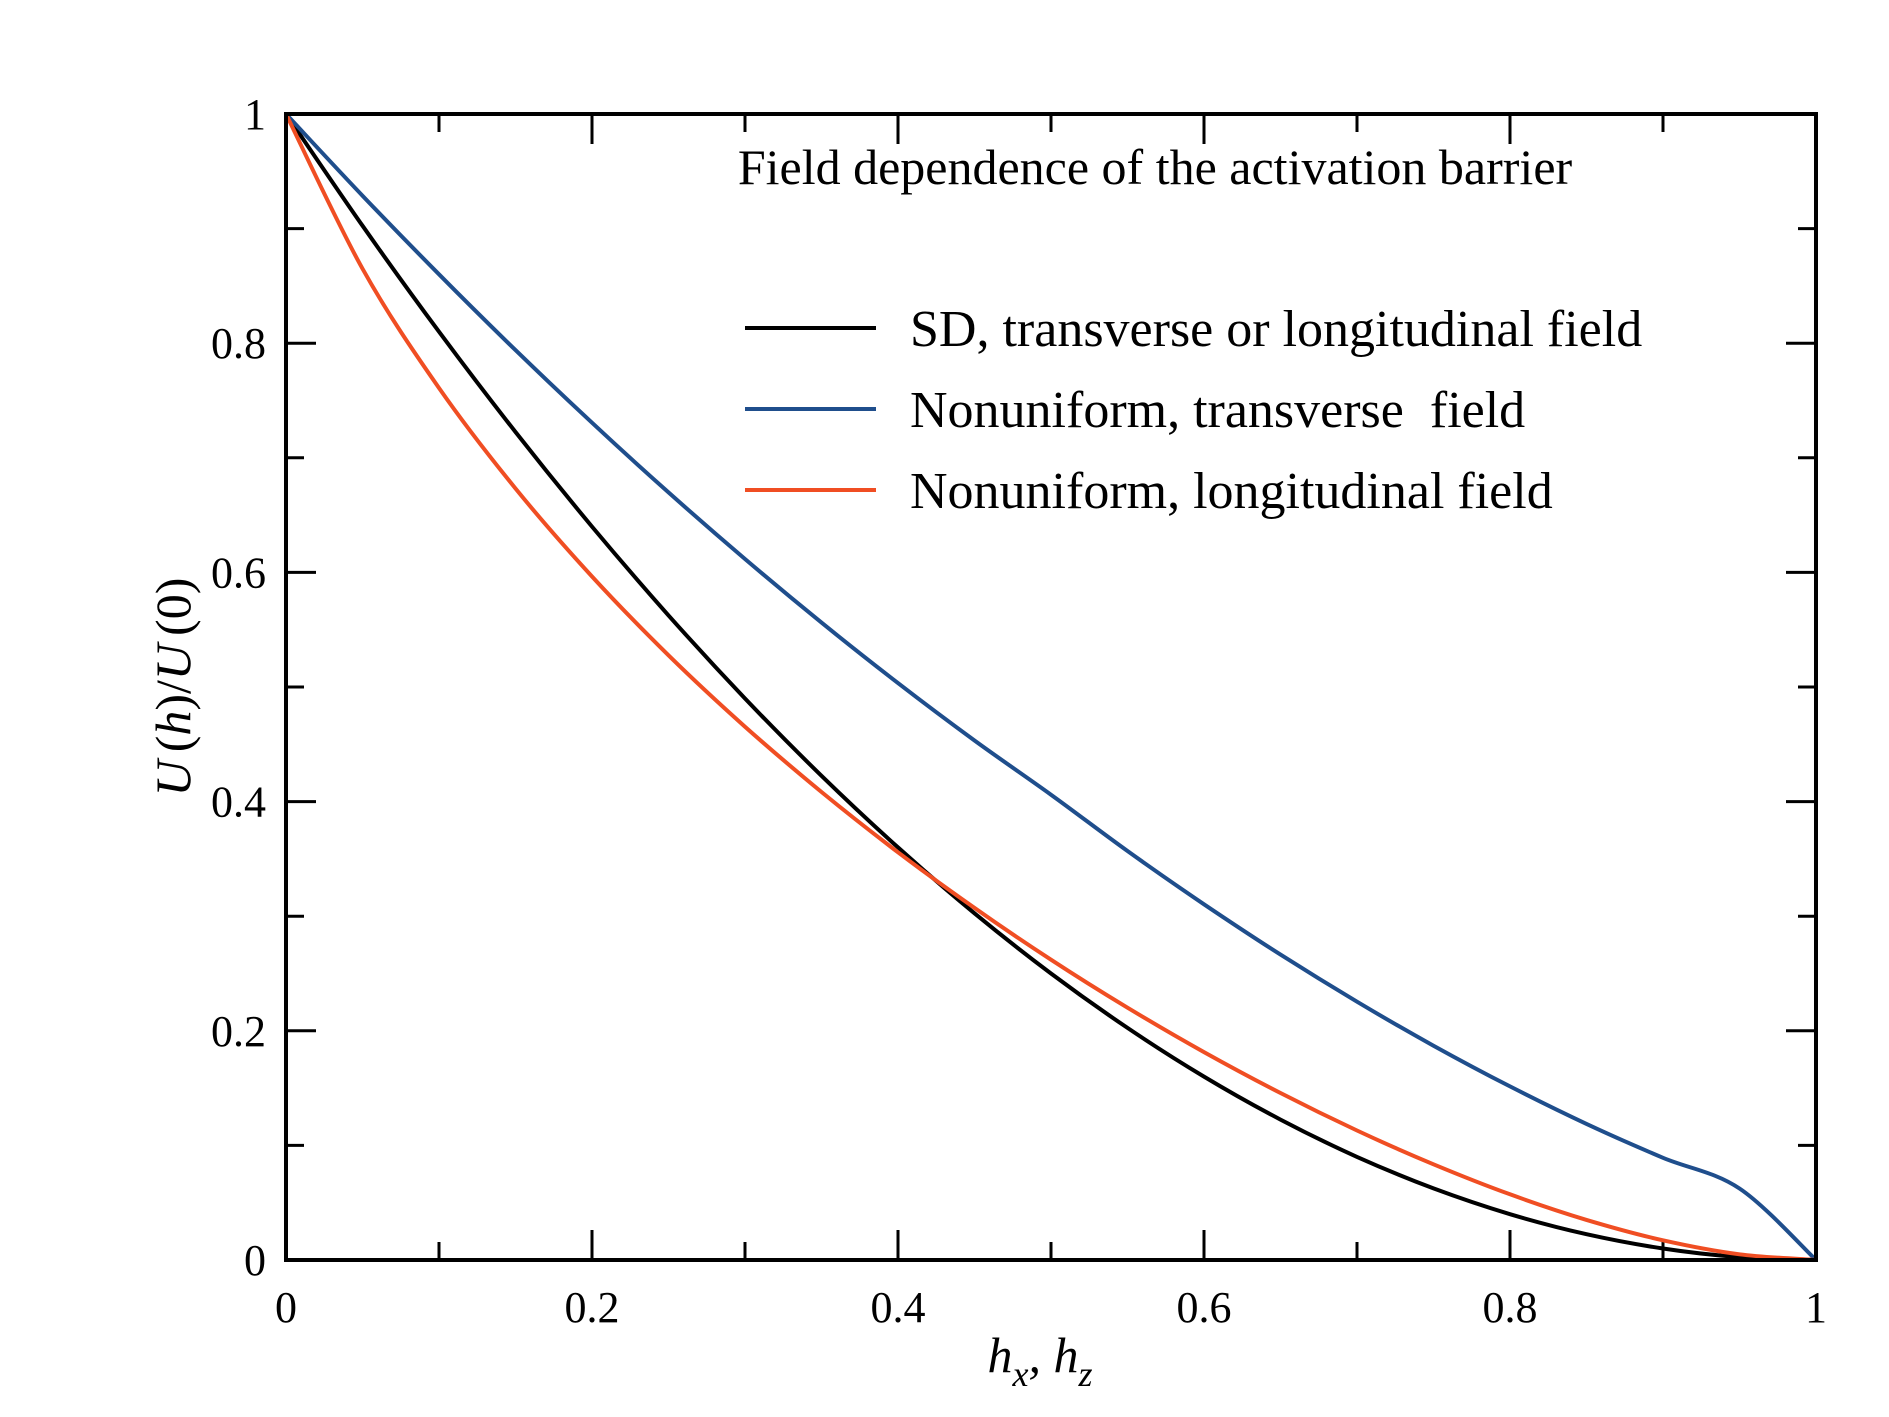 The height and width of the screenshot is (1417, 1889). I want to click on x-tick-label: 0, so click(286, 1307).